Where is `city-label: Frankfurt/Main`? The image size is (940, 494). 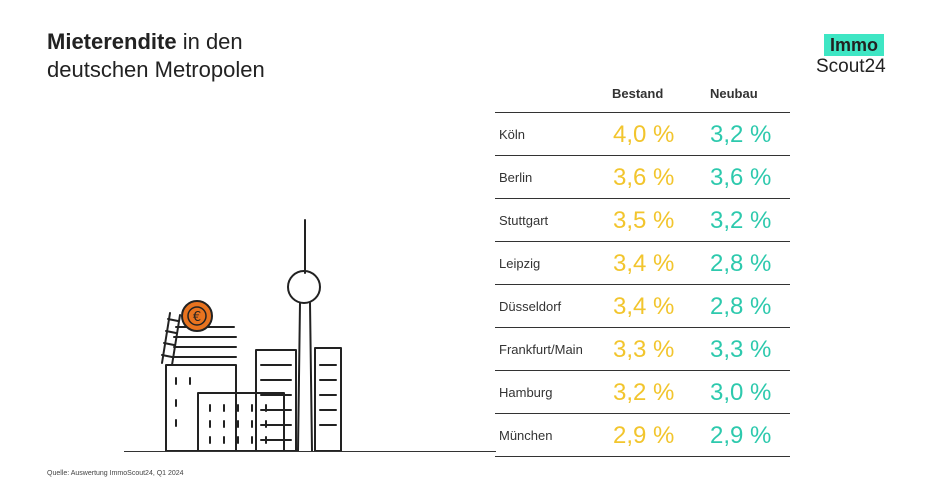 city-label: Frankfurt/Main is located at coordinates (541, 349).